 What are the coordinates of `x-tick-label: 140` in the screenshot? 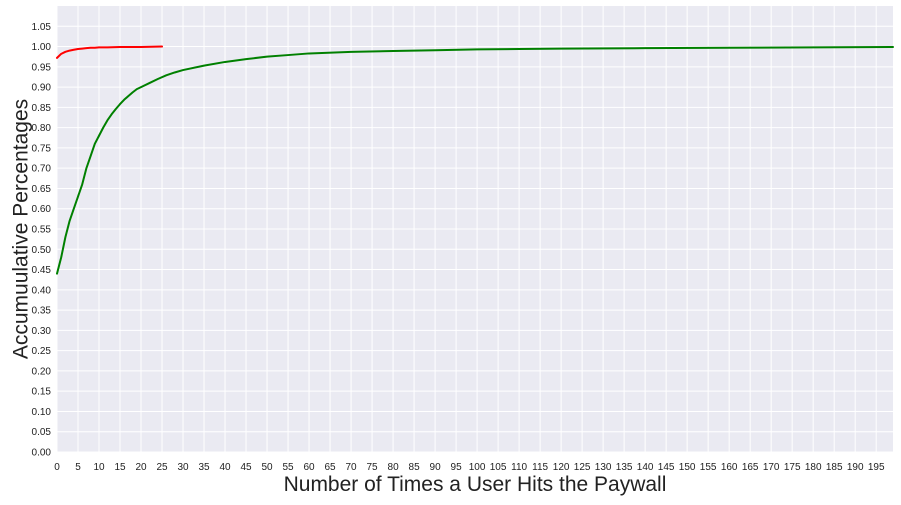 It's located at (645, 467).